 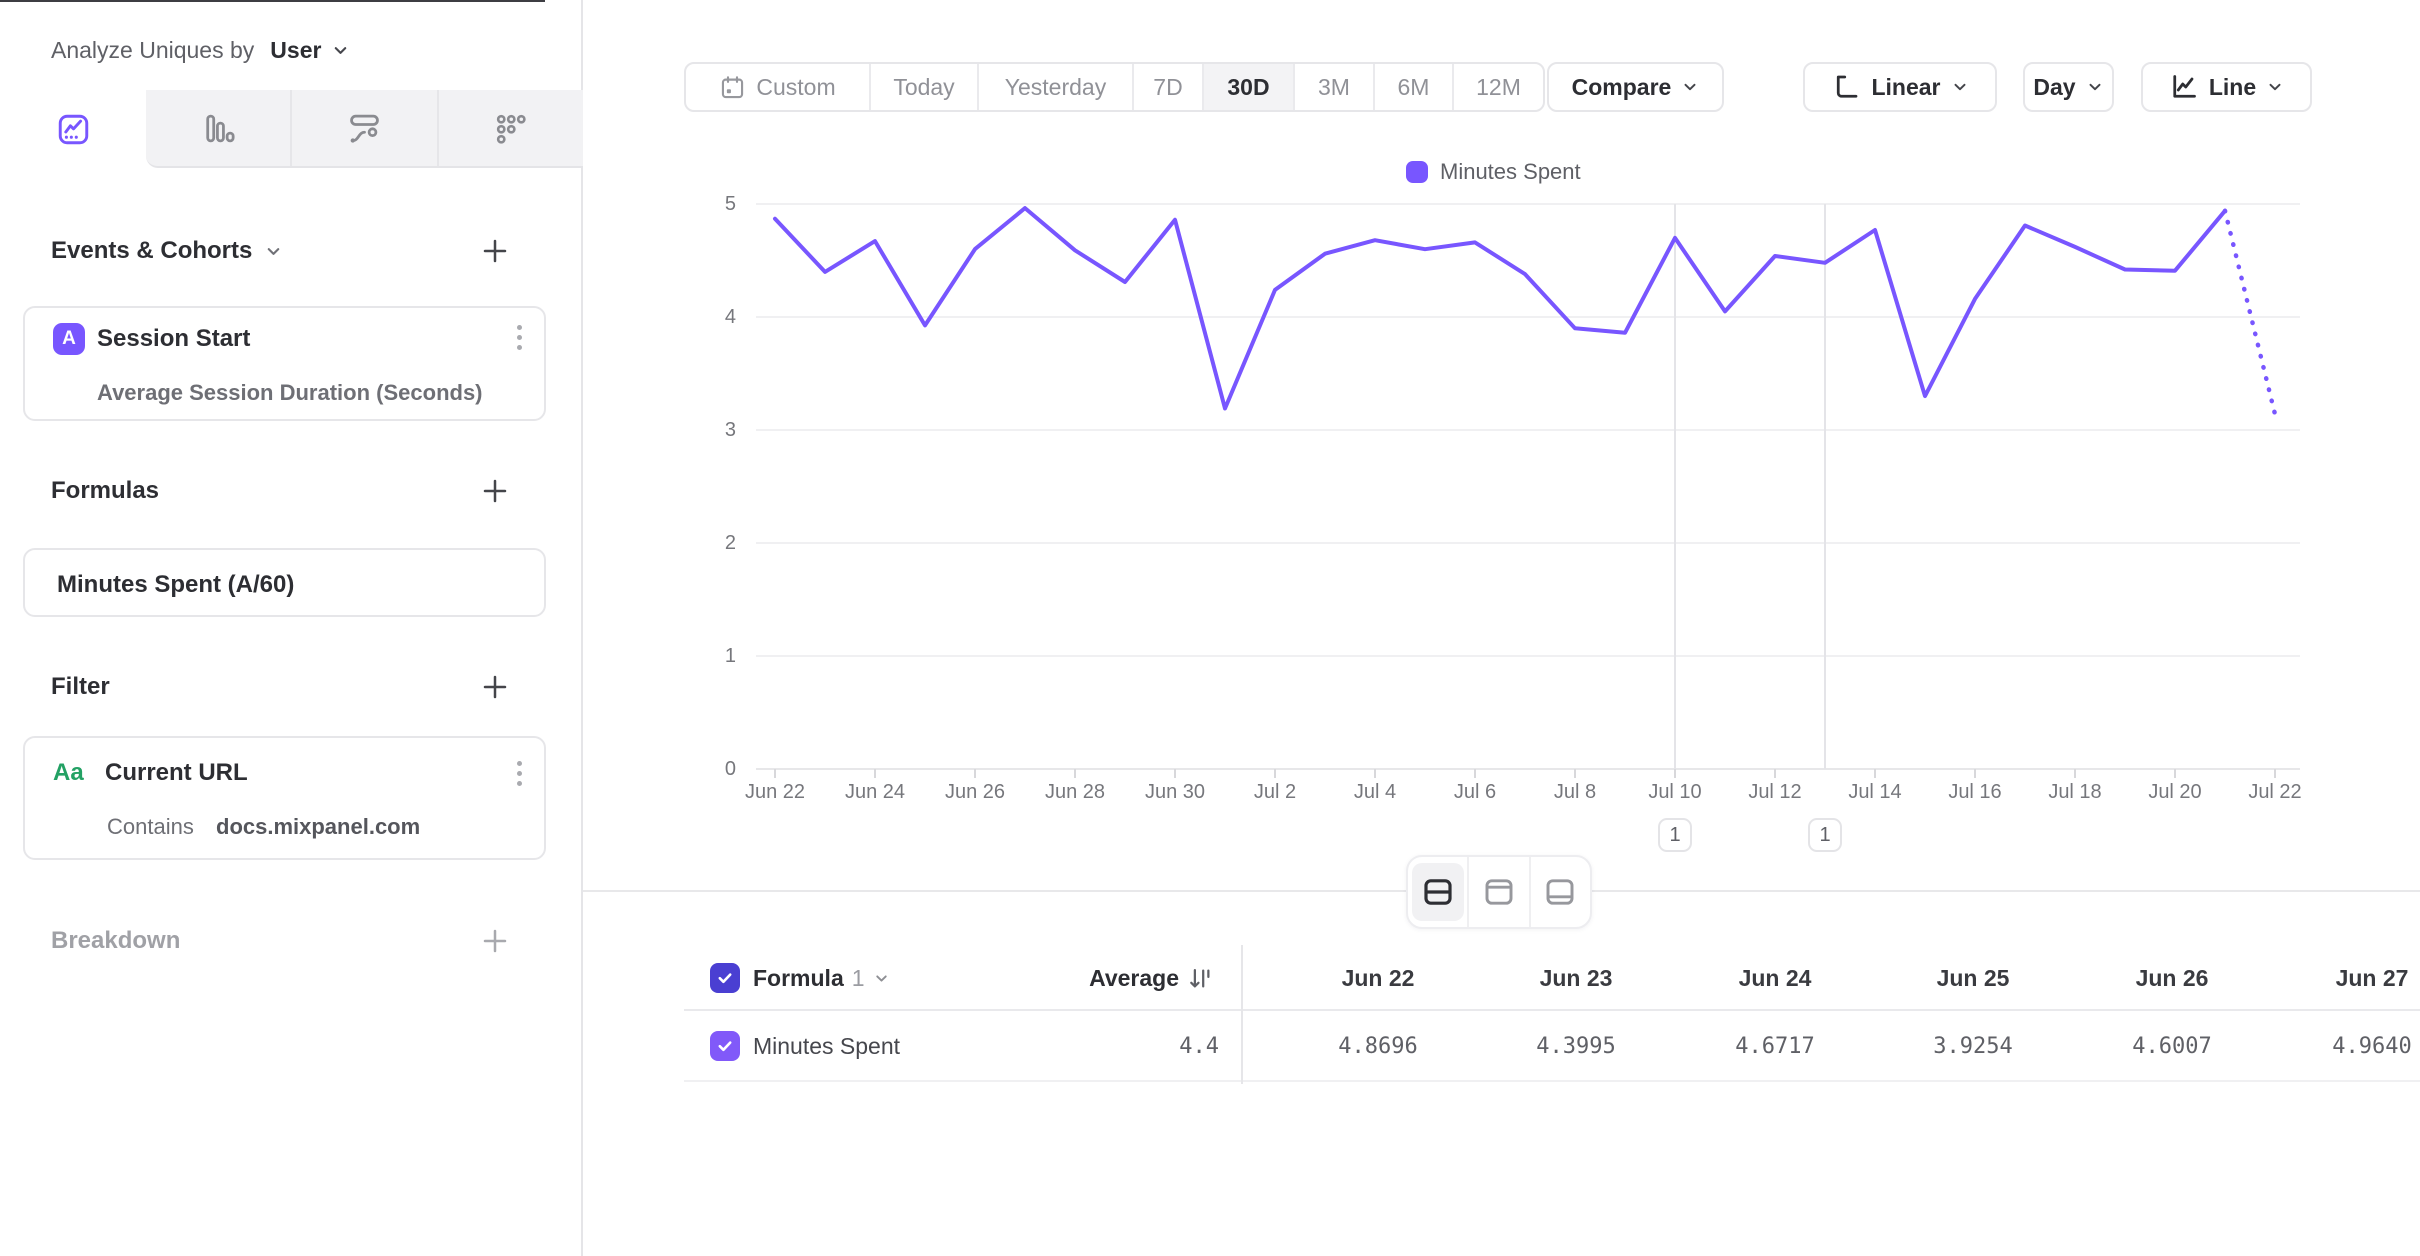 I want to click on annotation-badge-jul-13: 1, so click(x=1825, y=835).